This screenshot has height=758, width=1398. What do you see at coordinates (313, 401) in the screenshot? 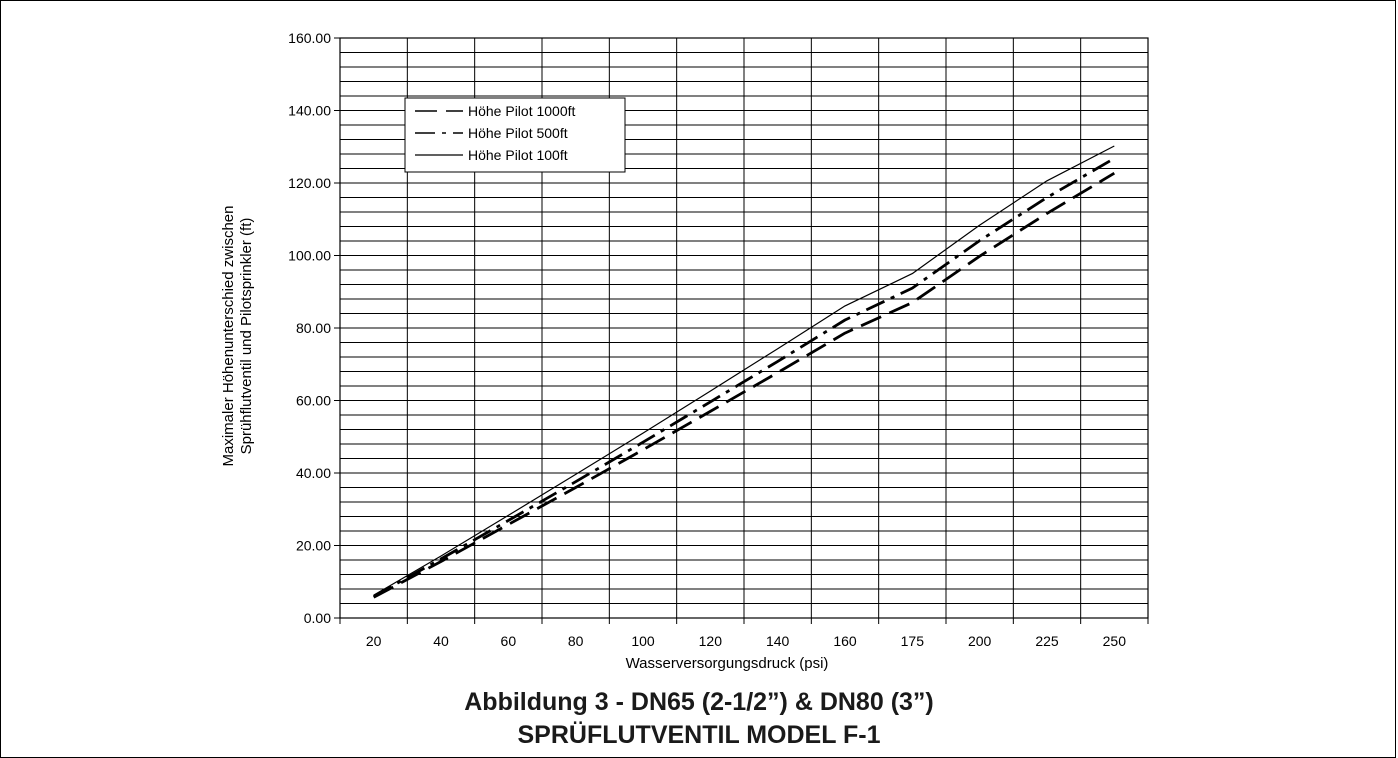
I see `y-tick-label: 60.00` at bounding box center [313, 401].